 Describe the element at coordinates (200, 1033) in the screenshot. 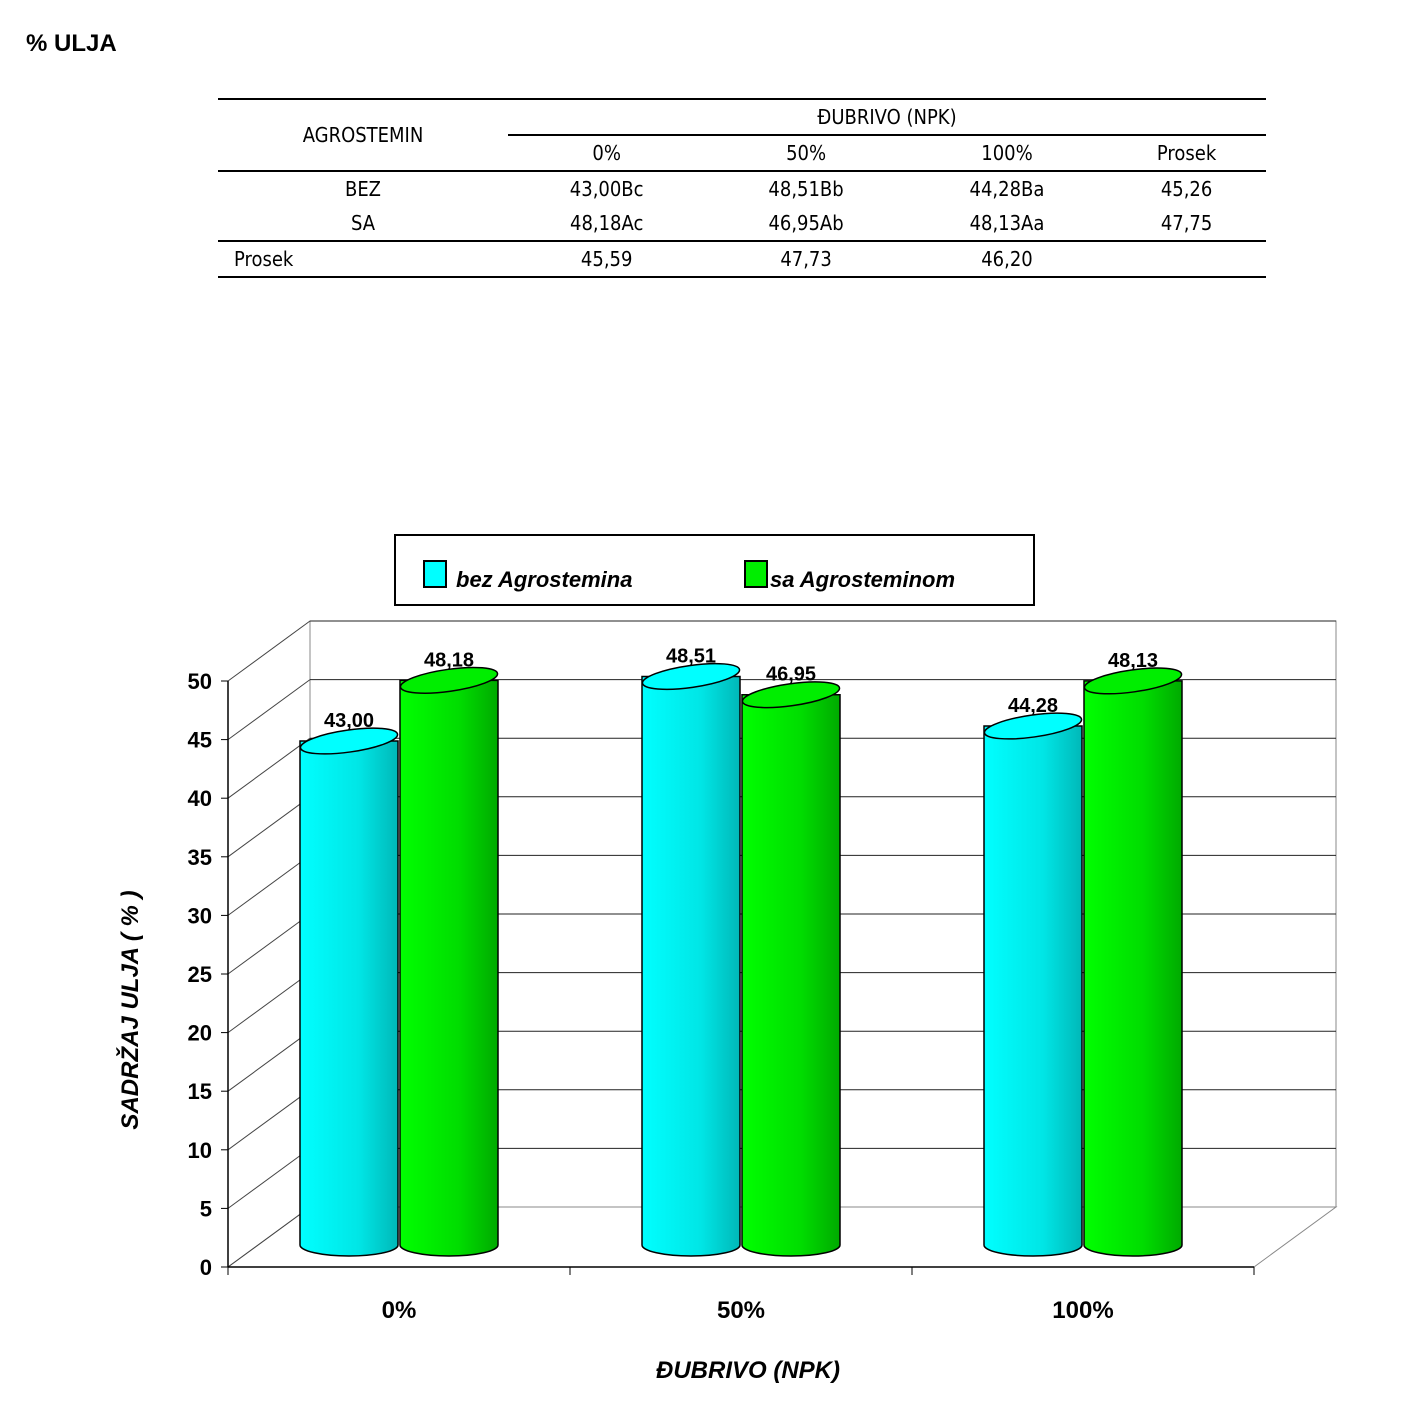

I see `y-tick-label: 20` at that location.